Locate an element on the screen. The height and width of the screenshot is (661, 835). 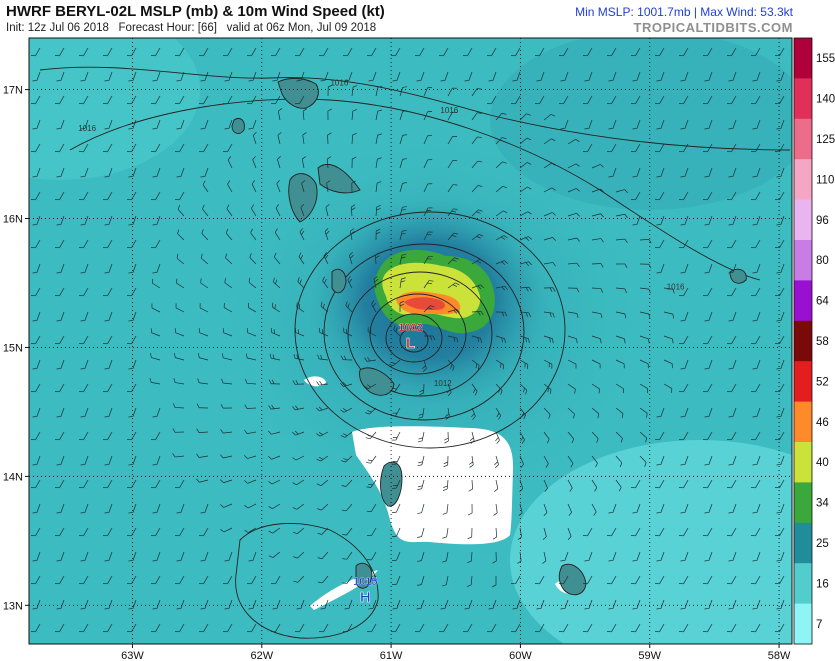
island-barbuda is located at coordinates (298, 93).